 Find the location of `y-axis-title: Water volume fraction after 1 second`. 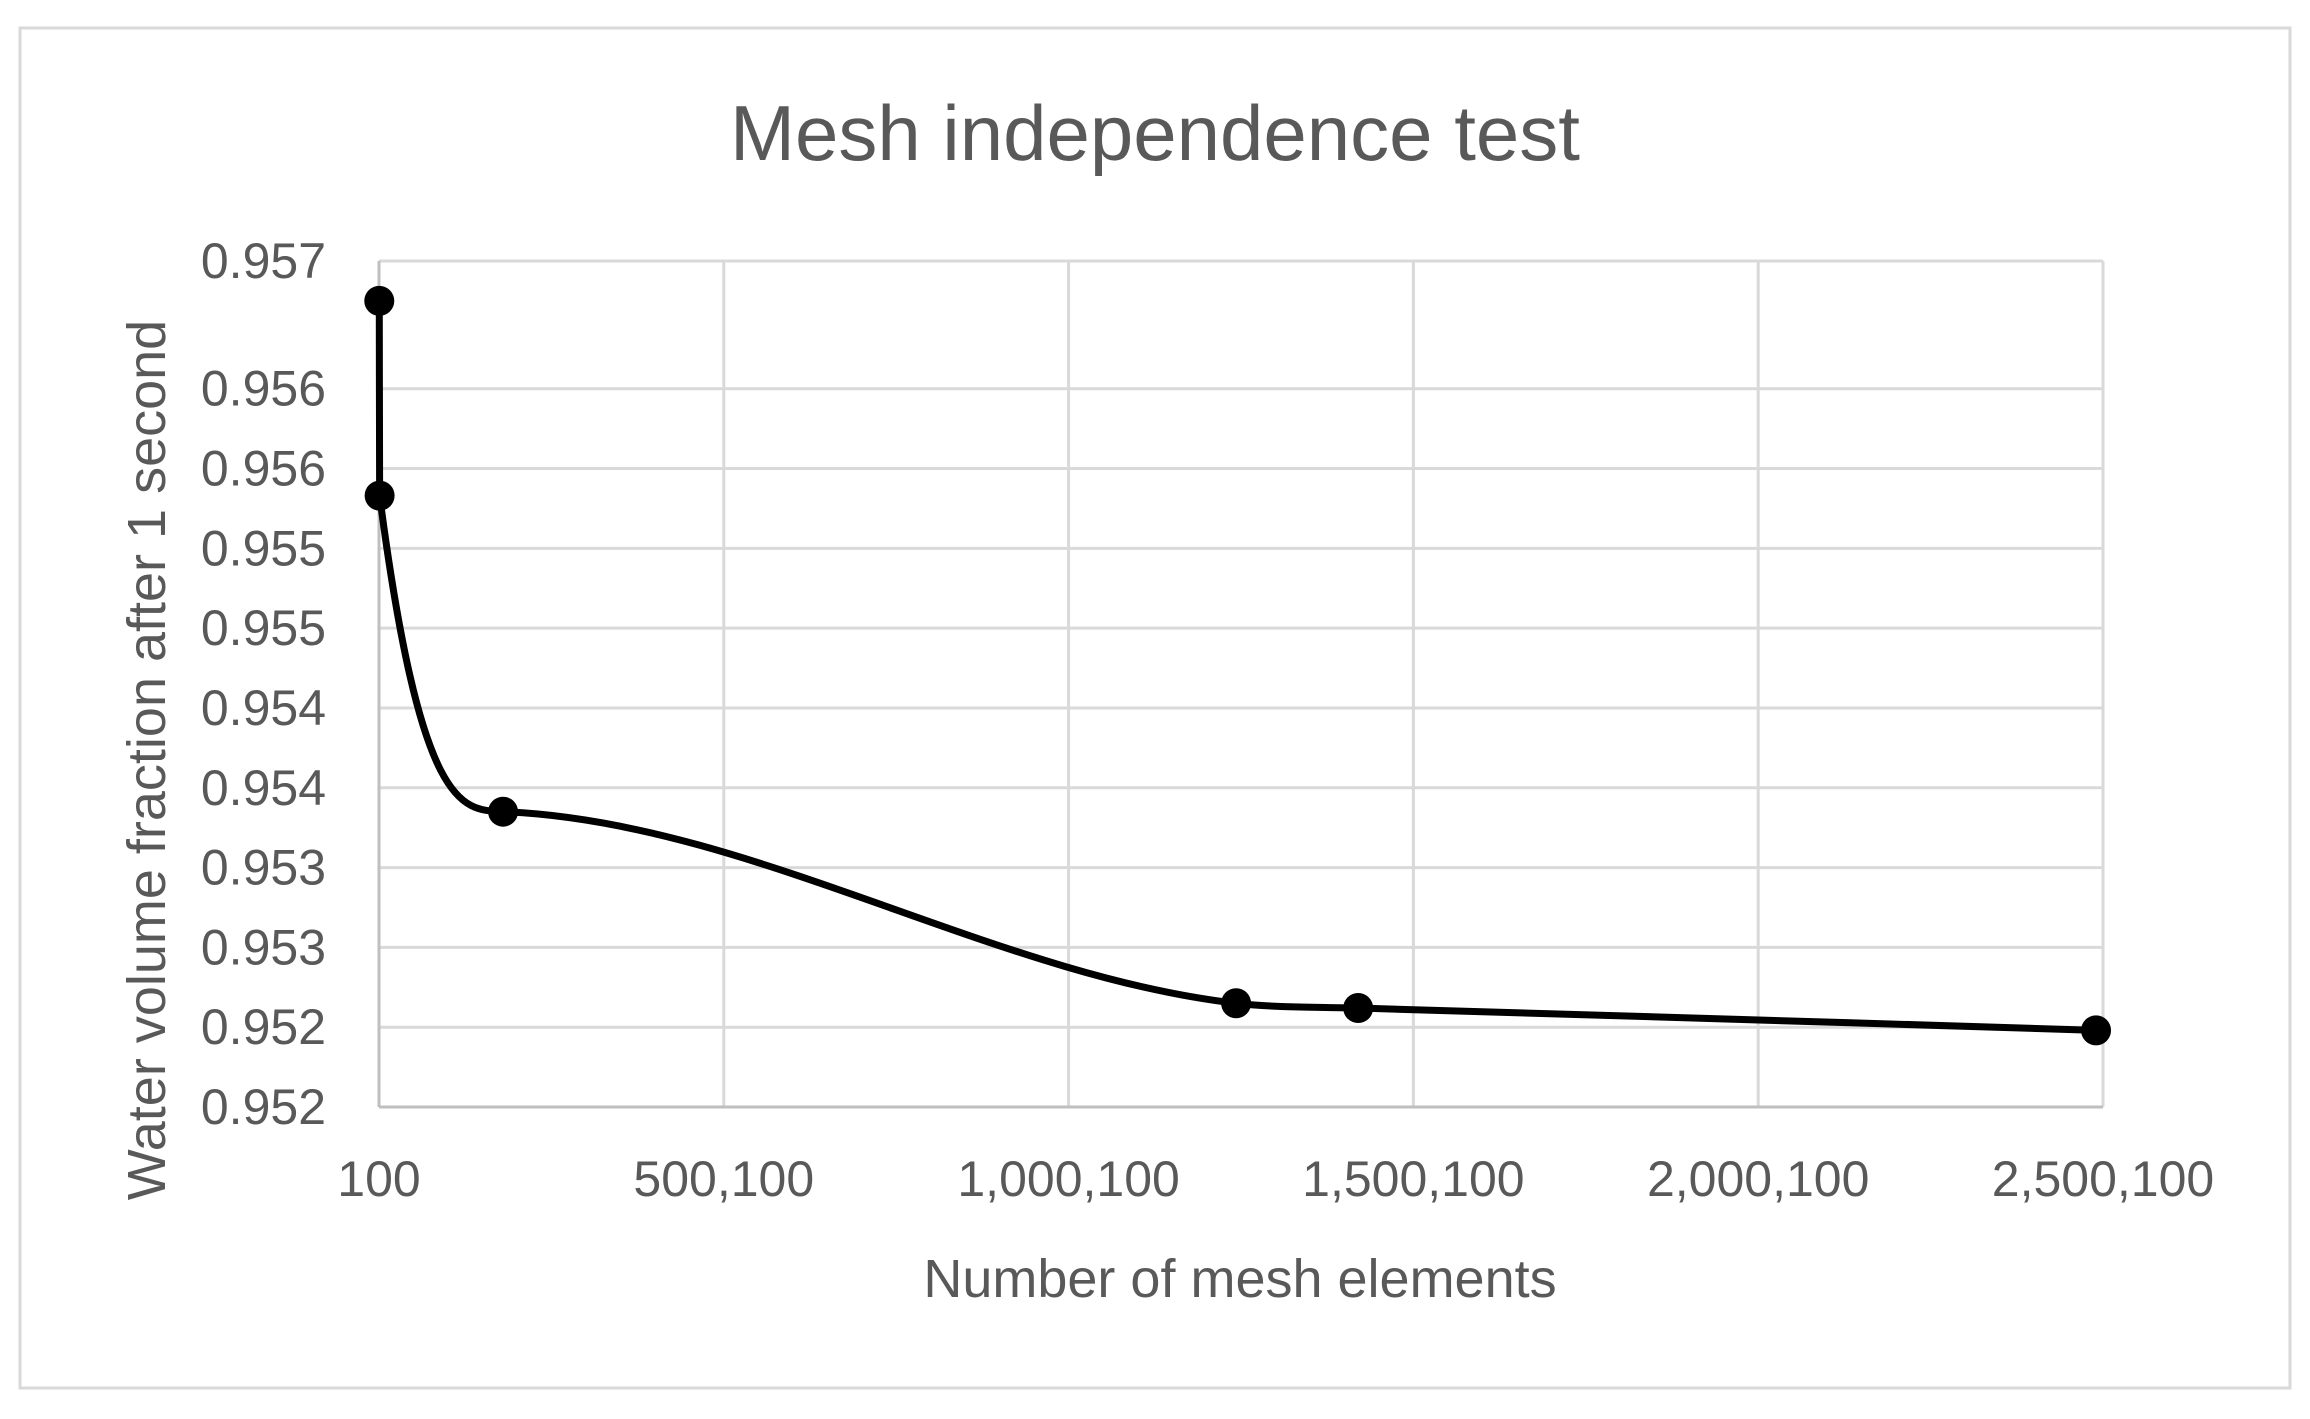

y-axis-title: Water volume fraction after 1 second is located at coordinates (147, 760).